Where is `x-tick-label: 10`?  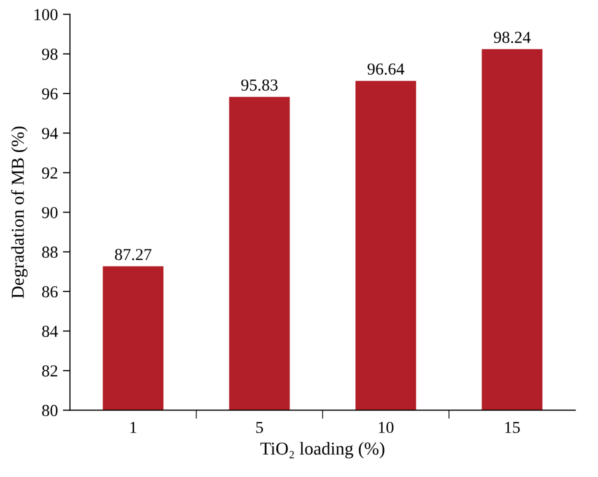
x-tick-label: 10 is located at coordinates (386, 428).